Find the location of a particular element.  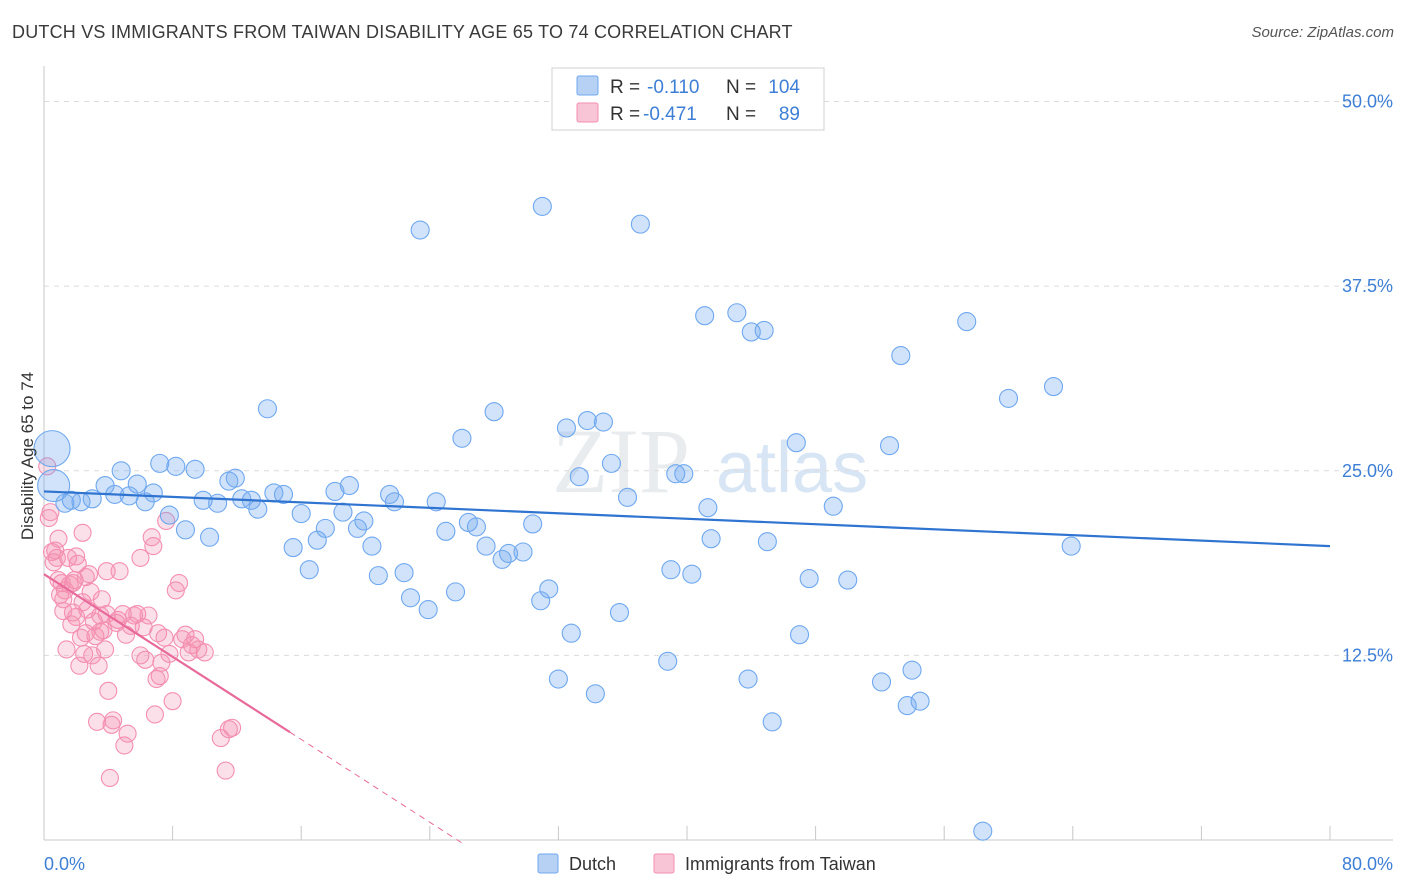

bottom-legend-dutch-swatch is located at coordinates (548, 863).